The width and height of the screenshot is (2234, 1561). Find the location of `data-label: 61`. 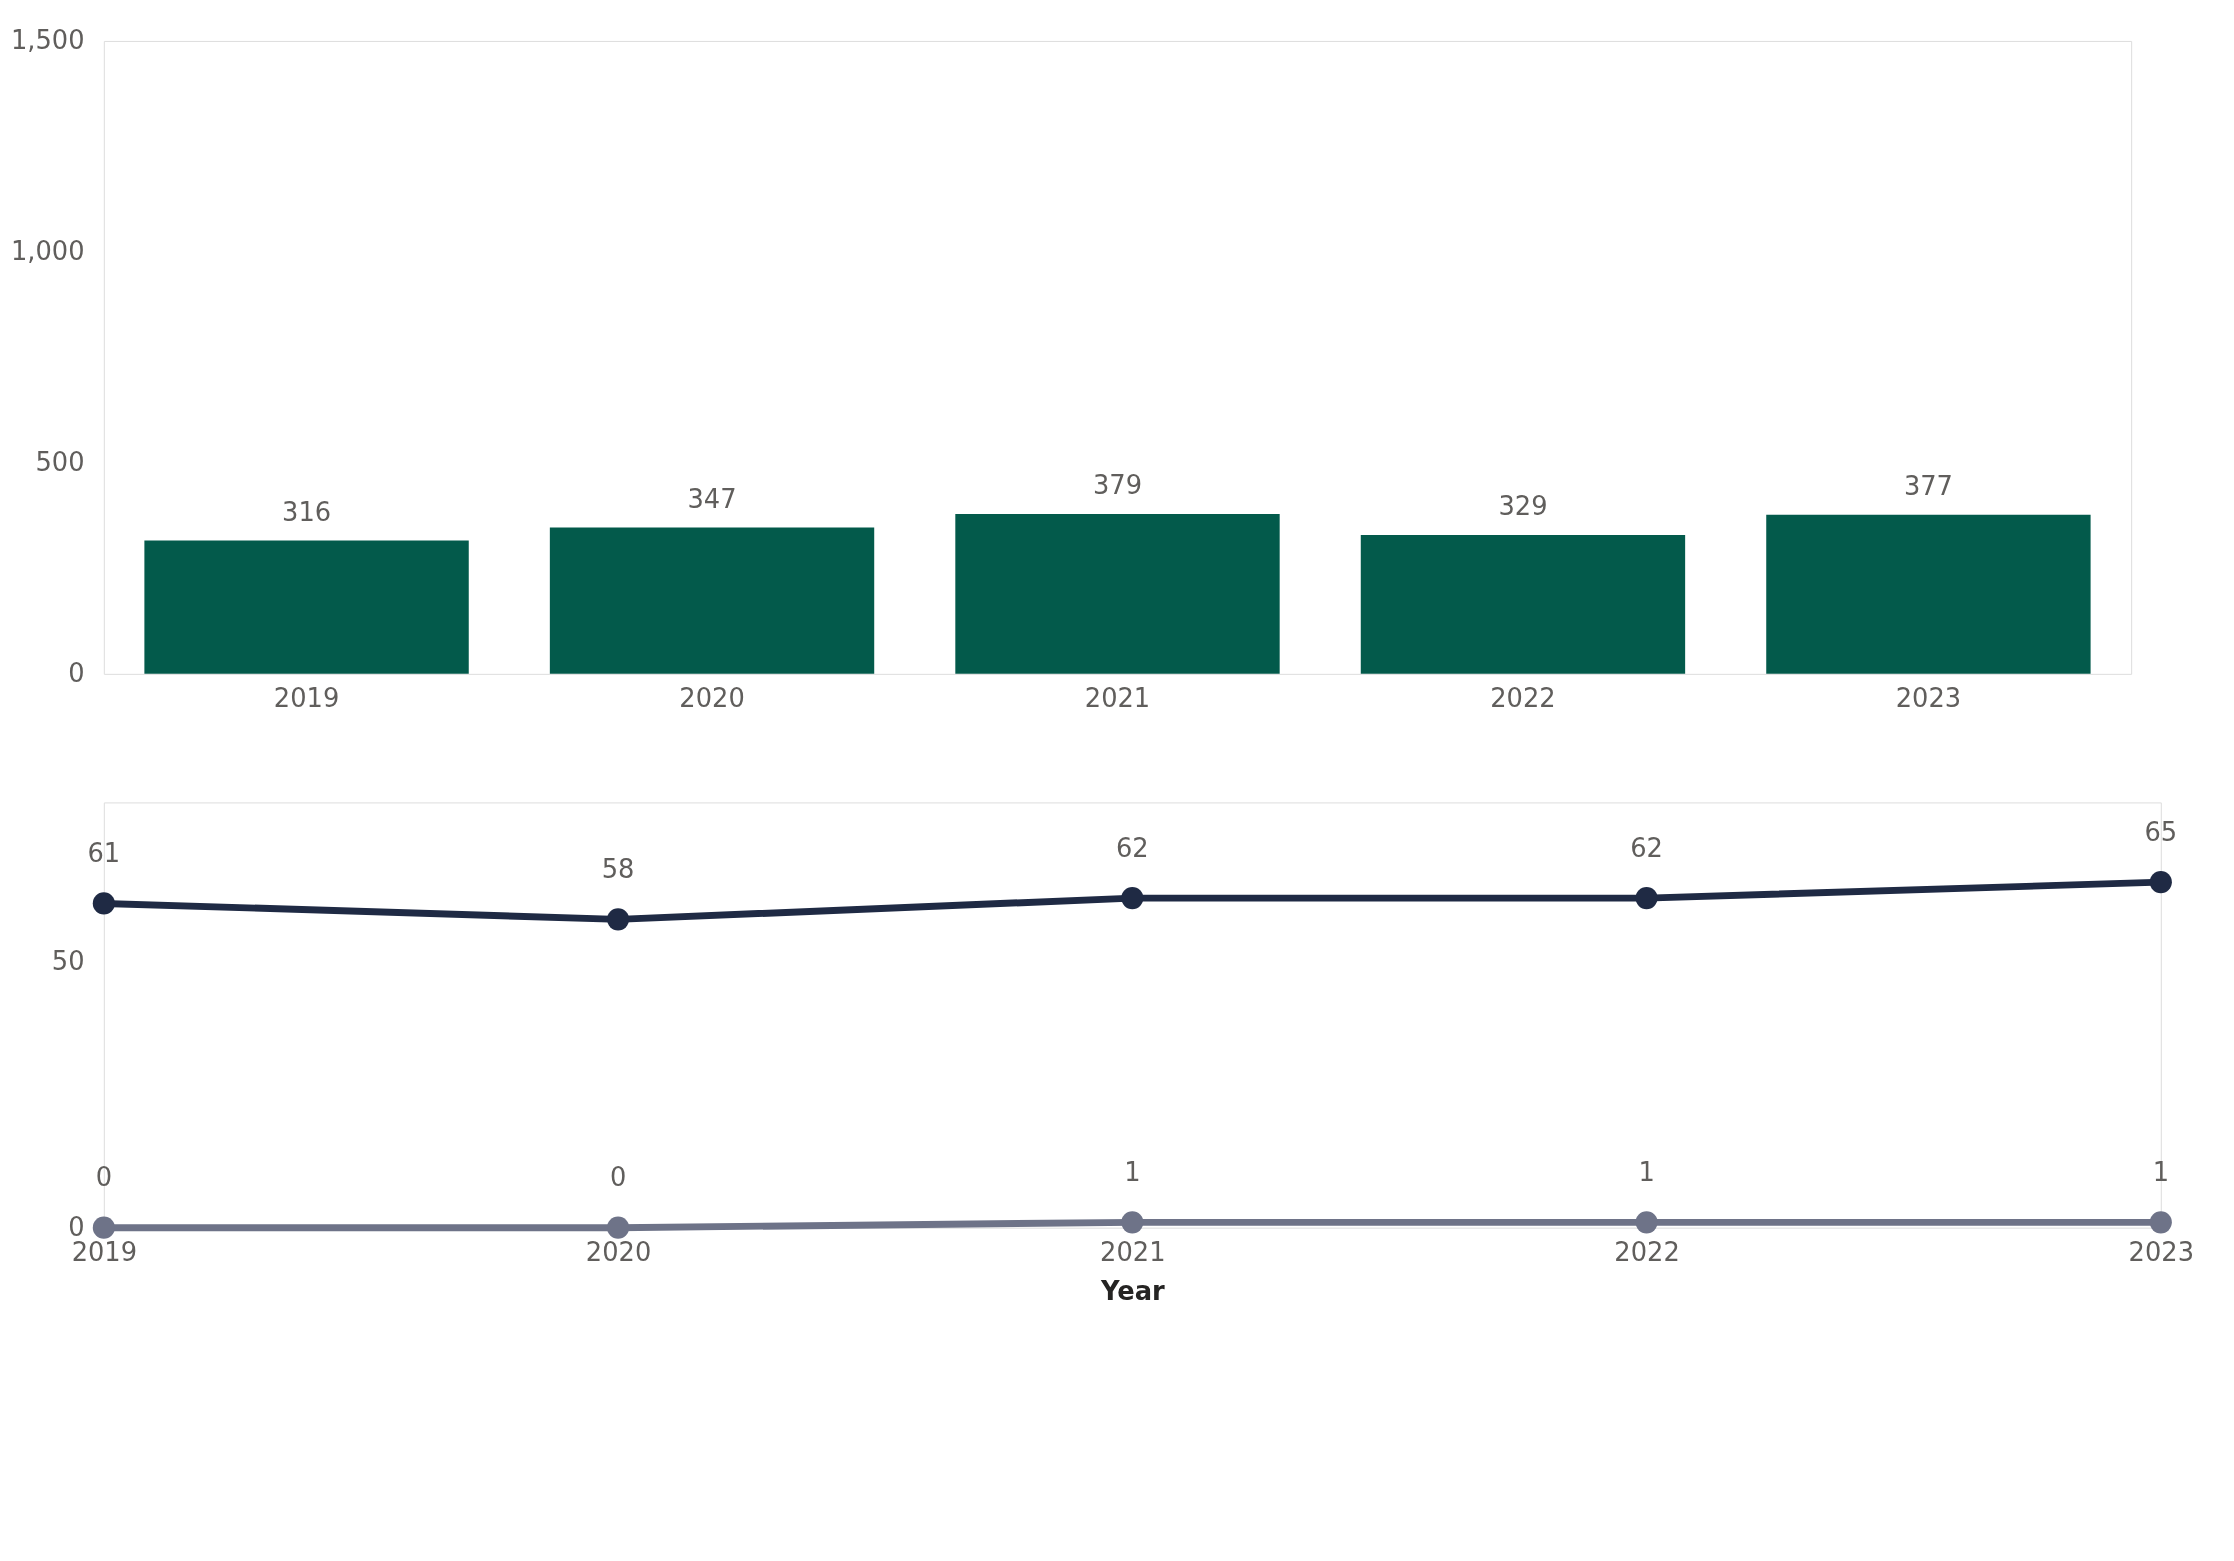

data-label: 61 is located at coordinates (104, 852).